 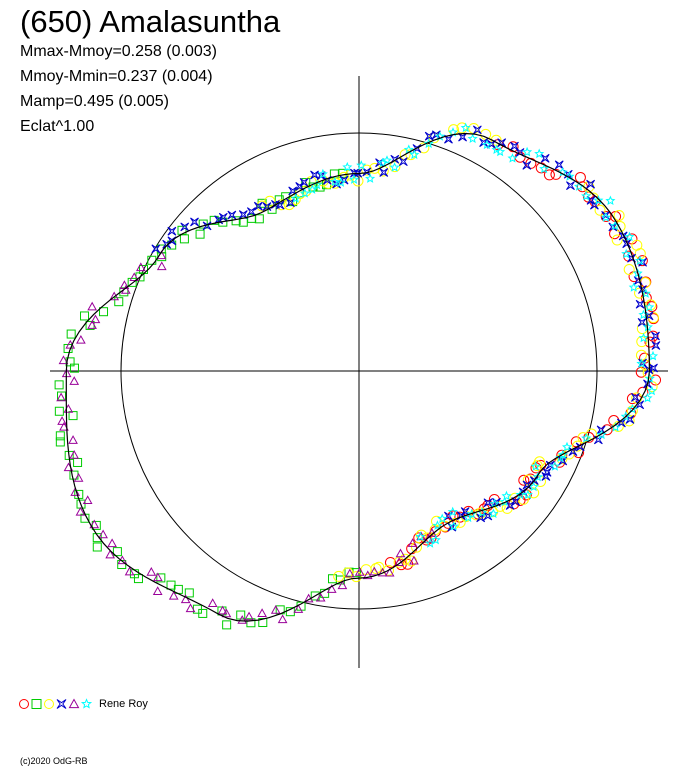 I want to click on legend-marker-star, so click(x=86, y=703).